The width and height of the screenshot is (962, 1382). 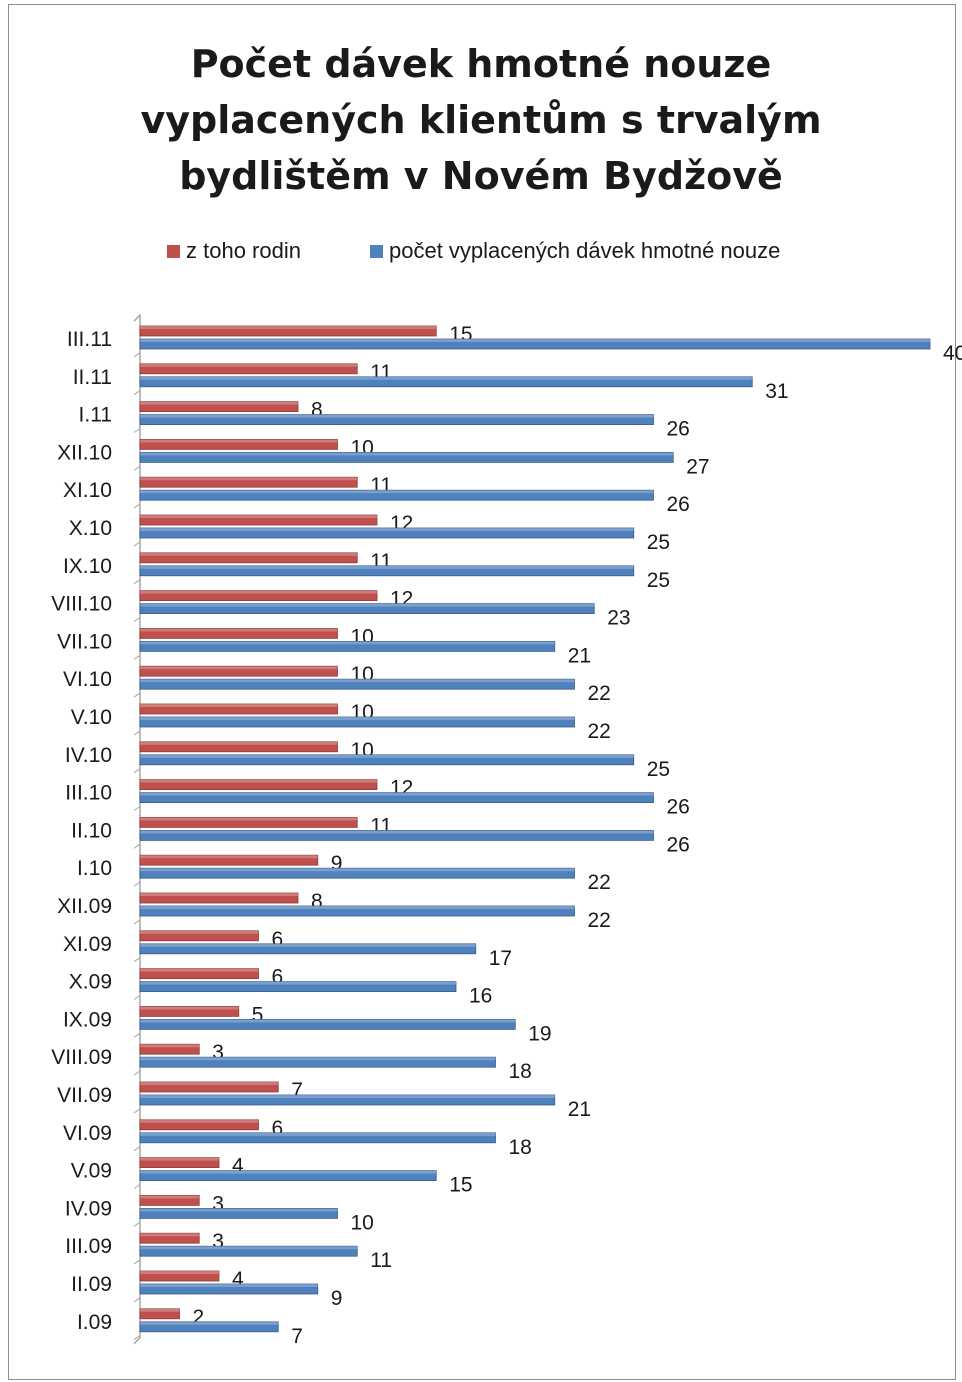 I want to click on data-label-benefits: 40, so click(x=952, y=353).